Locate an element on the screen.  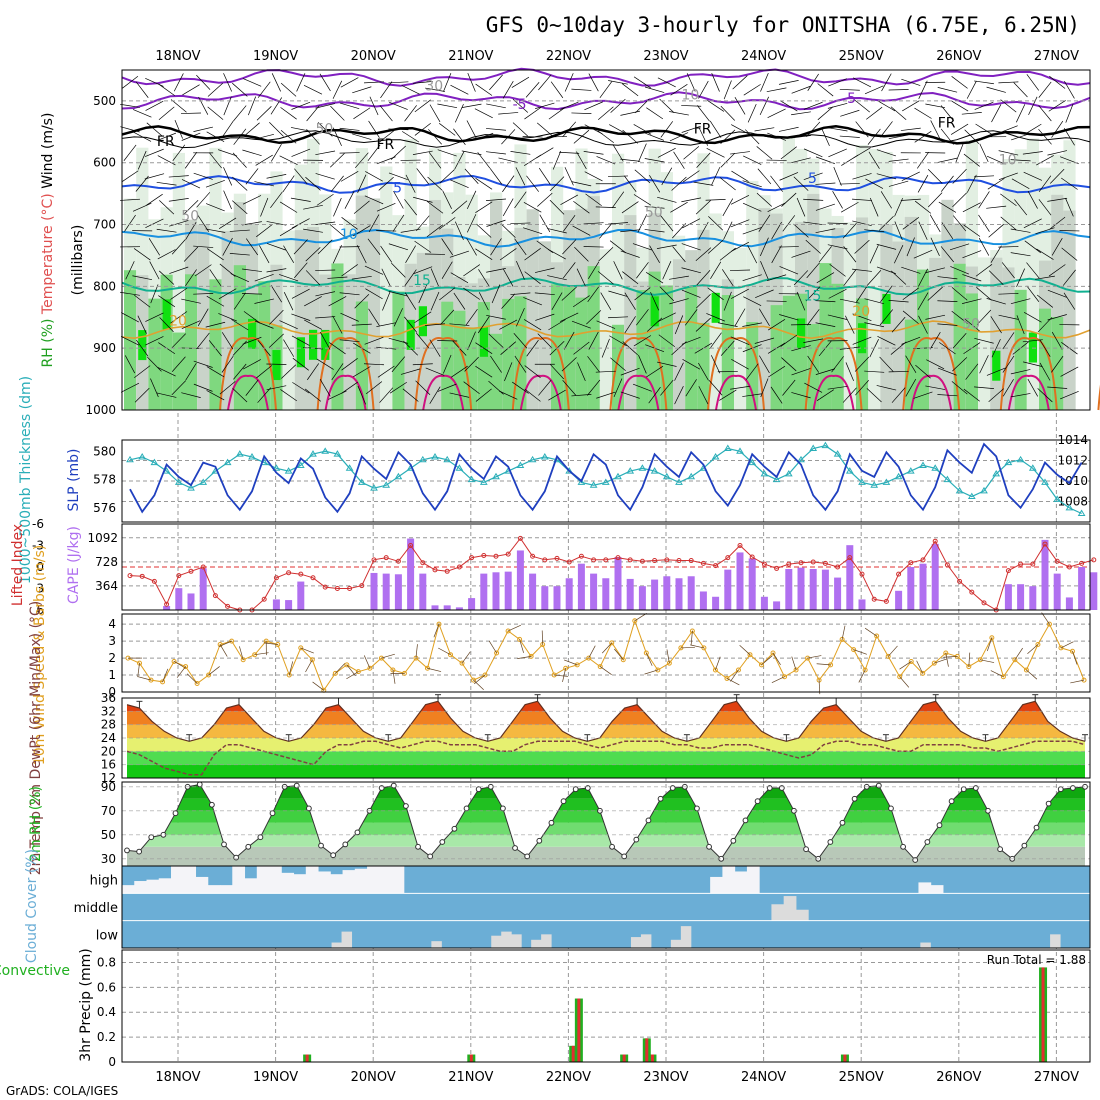
slp-ylabel: SLP (mb) is located at coordinates (74, 479).